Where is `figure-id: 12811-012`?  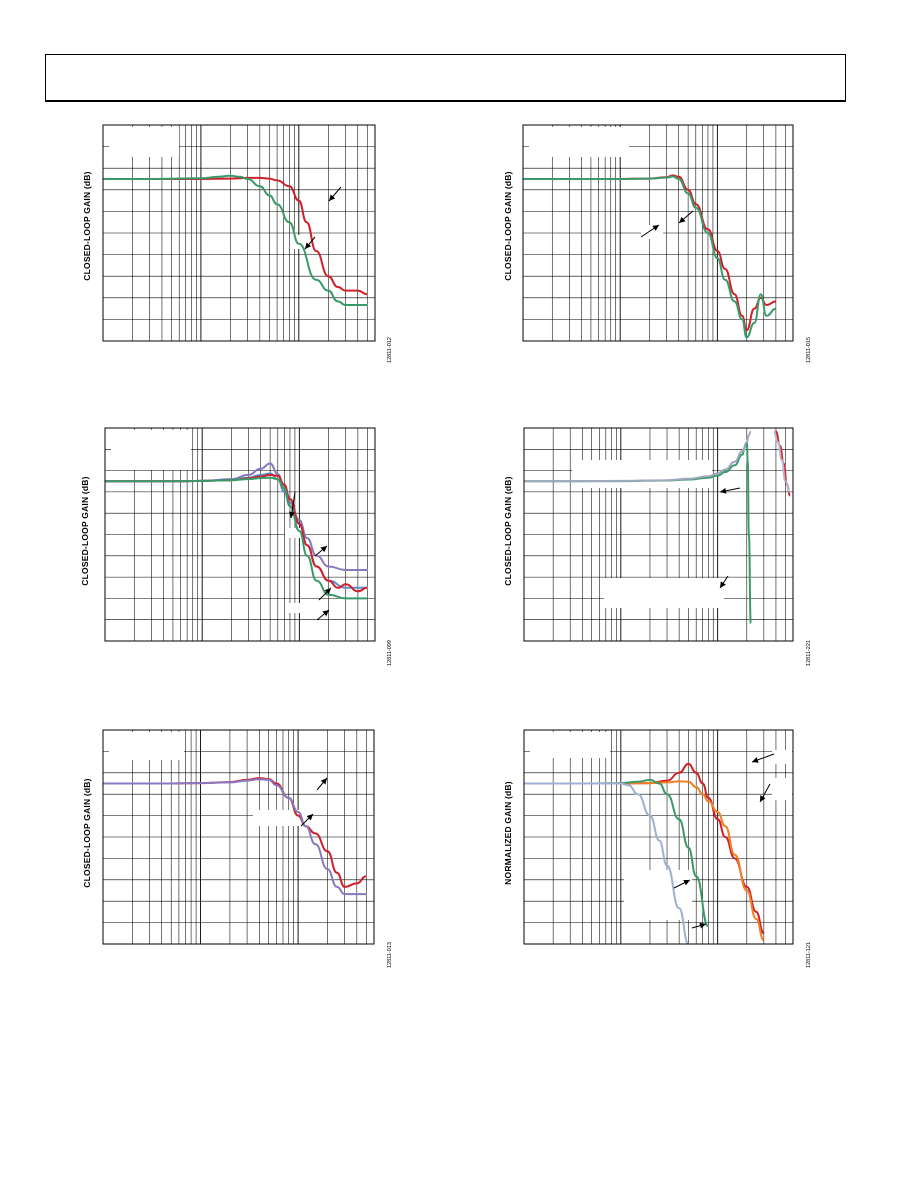 figure-id: 12811-012 is located at coordinates (389, 350).